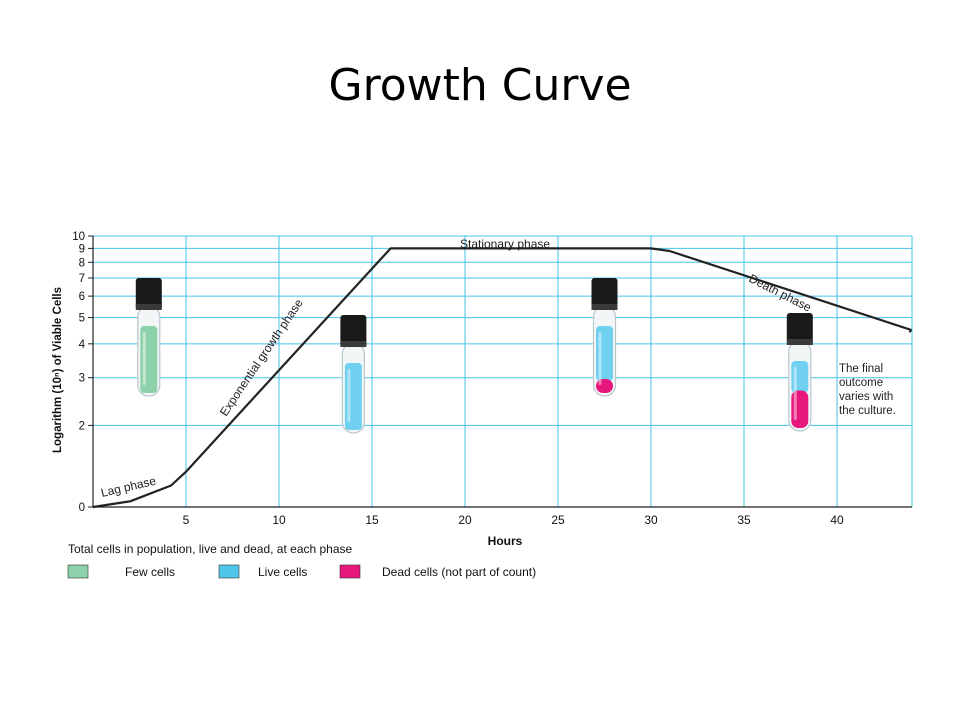  Describe the element at coordinates (282, 572) in the screenshot. I see `legend-label-live-cells: Live cells` at that location.